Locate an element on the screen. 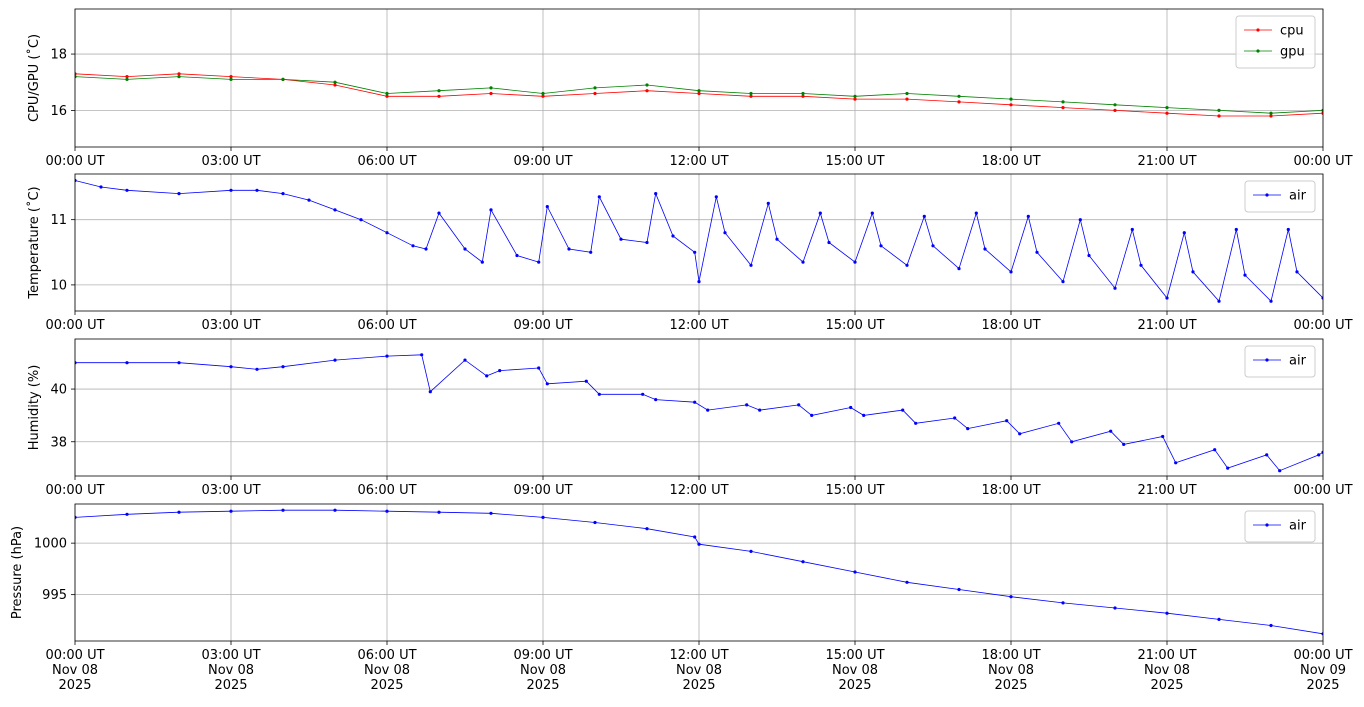  y-tick-label: 40 is located at coordinates (58, 390).